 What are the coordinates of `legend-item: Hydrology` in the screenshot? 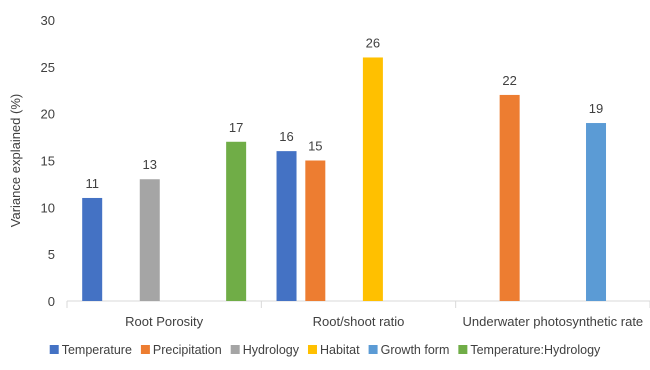 It's located at (265, 350).